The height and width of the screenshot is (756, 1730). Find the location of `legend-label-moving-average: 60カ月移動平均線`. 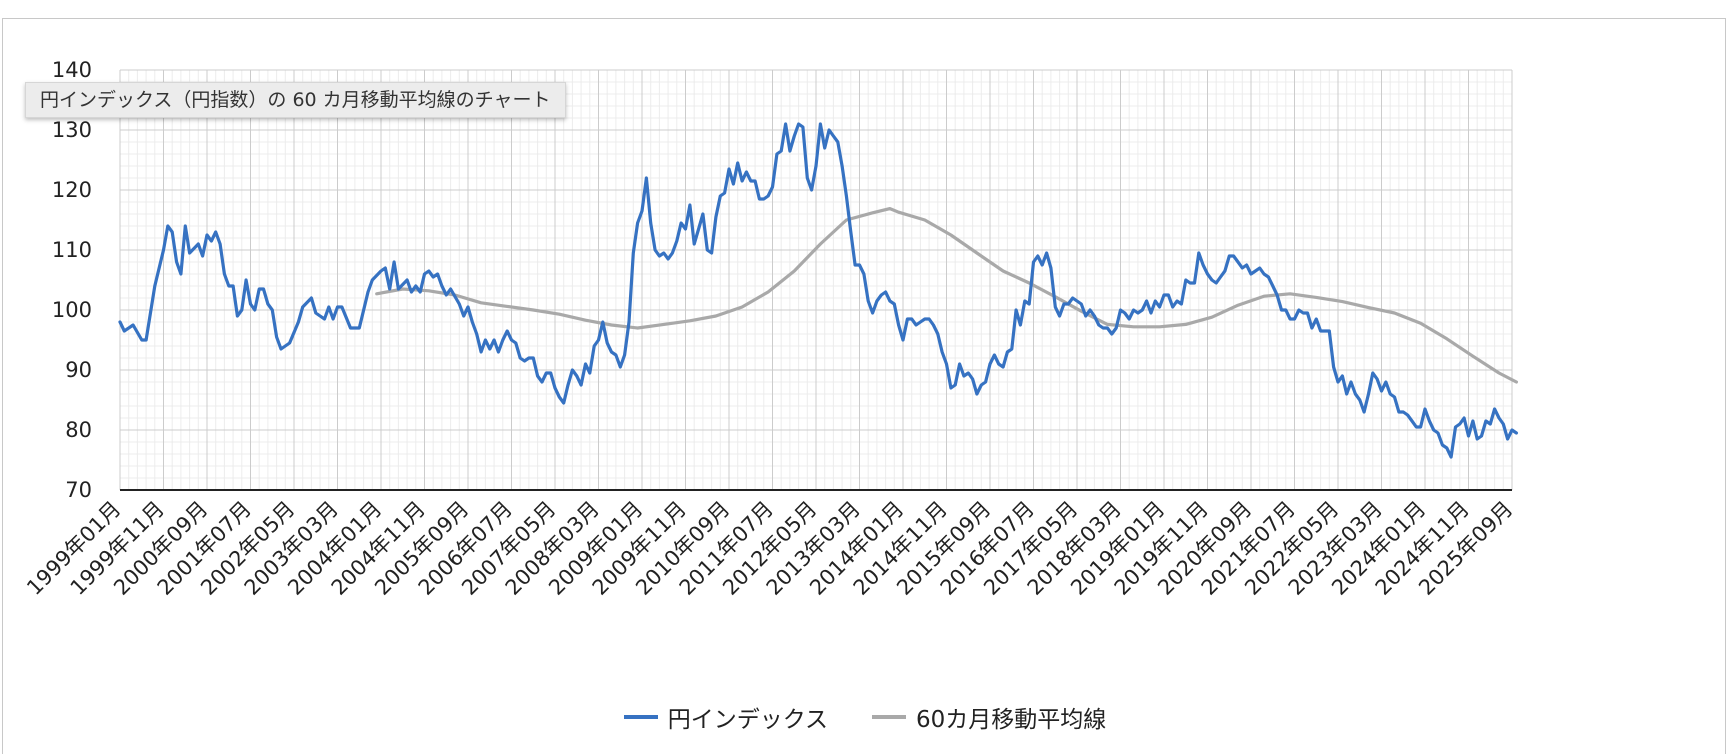

legend-label-moving-average: 60カ月移動平均線 is located at coordinates (1011, 720).